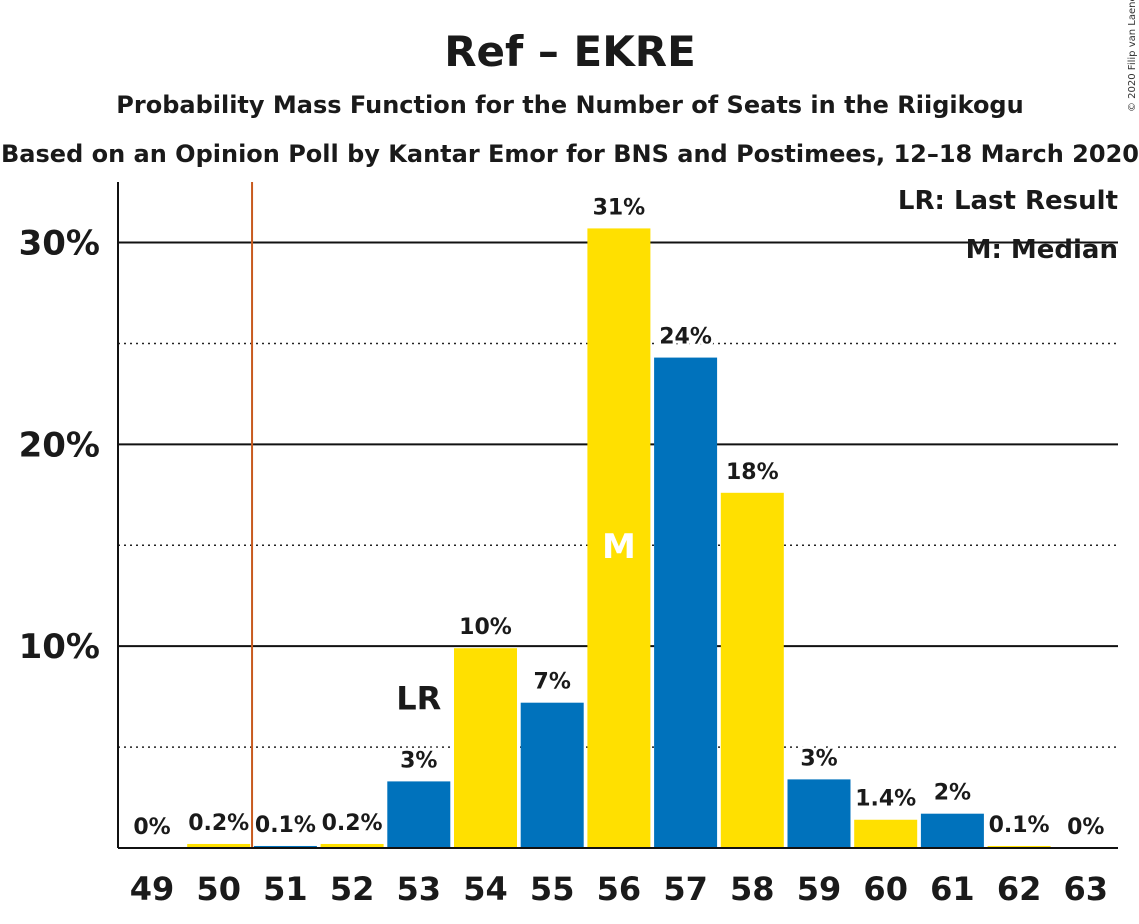  I want to click on last-result-marker: LR, so click(418, 698).